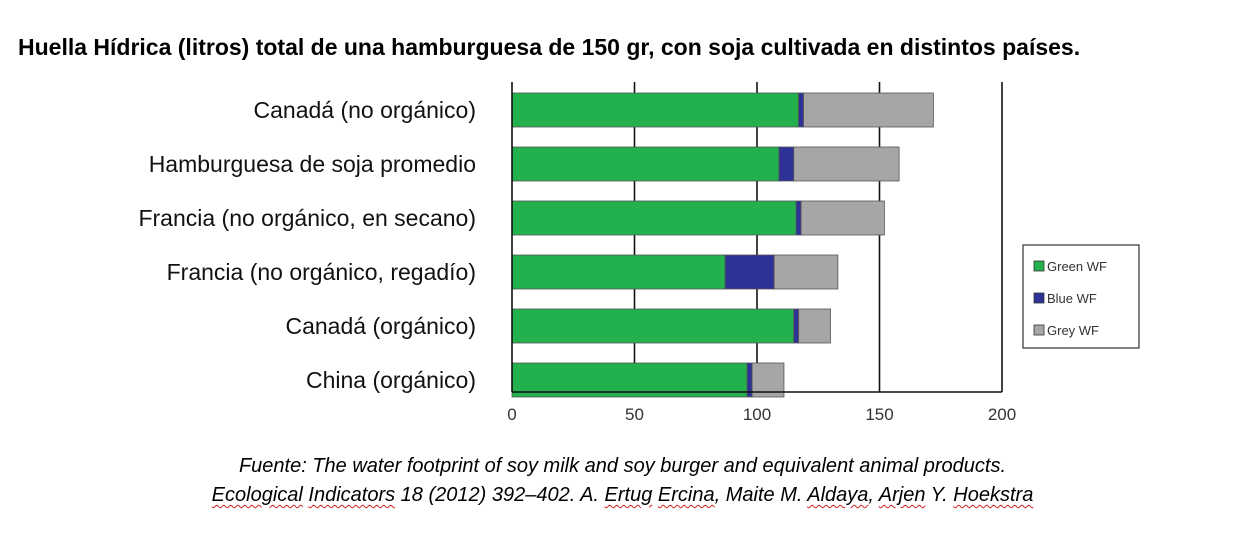 The image size is (1245, 538). What do you see at coordinates (1077, 266) in the screenshot?
I see `legend-label: Green WF` at bounding box center [1077, 266].